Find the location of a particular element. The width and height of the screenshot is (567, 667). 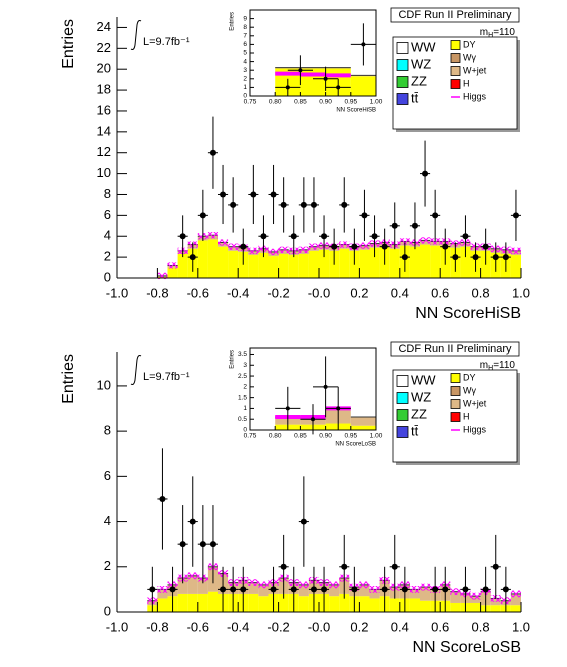

y-tick-label: 7 is located at coordinates (245, 36).